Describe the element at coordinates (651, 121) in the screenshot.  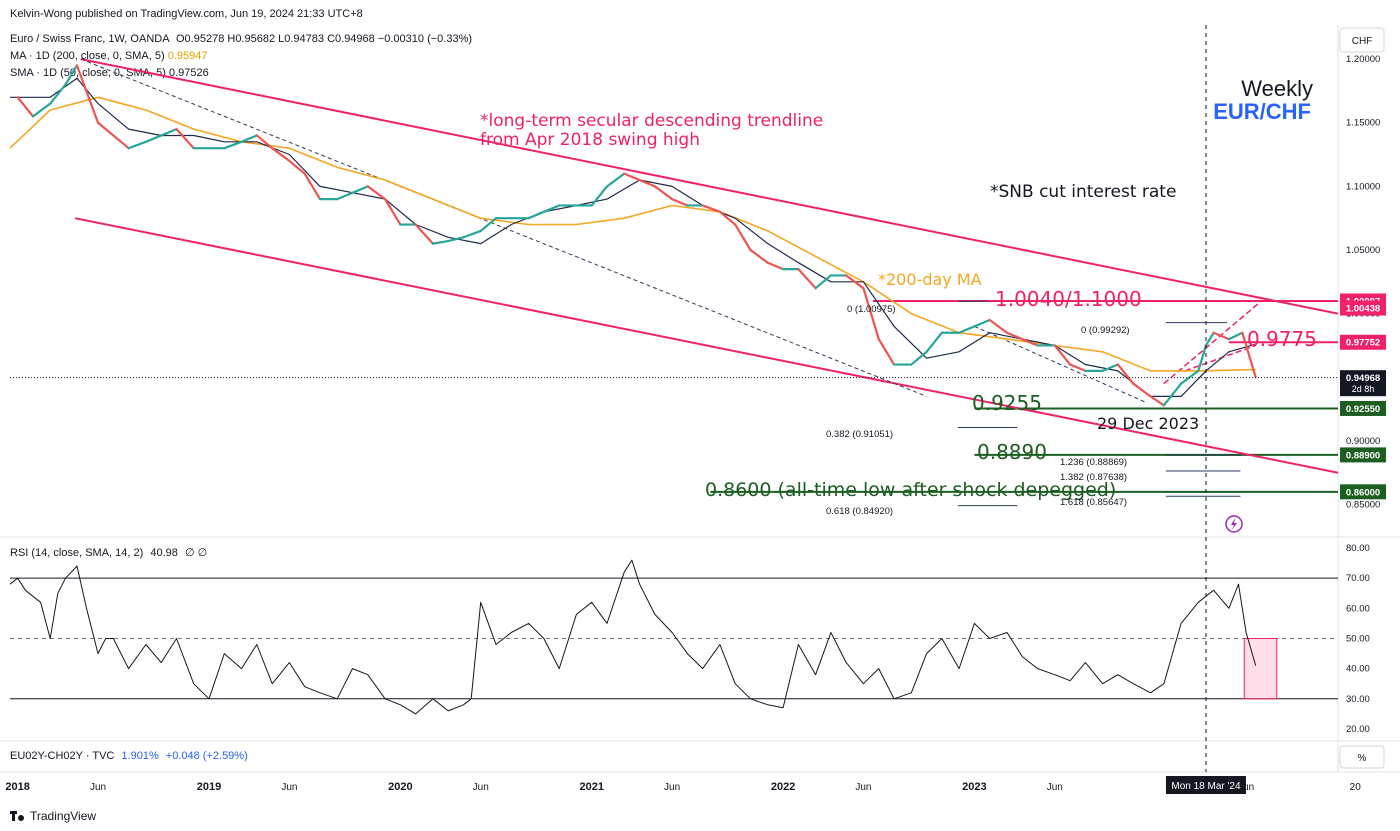
I see `trendline-note-1: *long-term secular descending trendline` at that location.